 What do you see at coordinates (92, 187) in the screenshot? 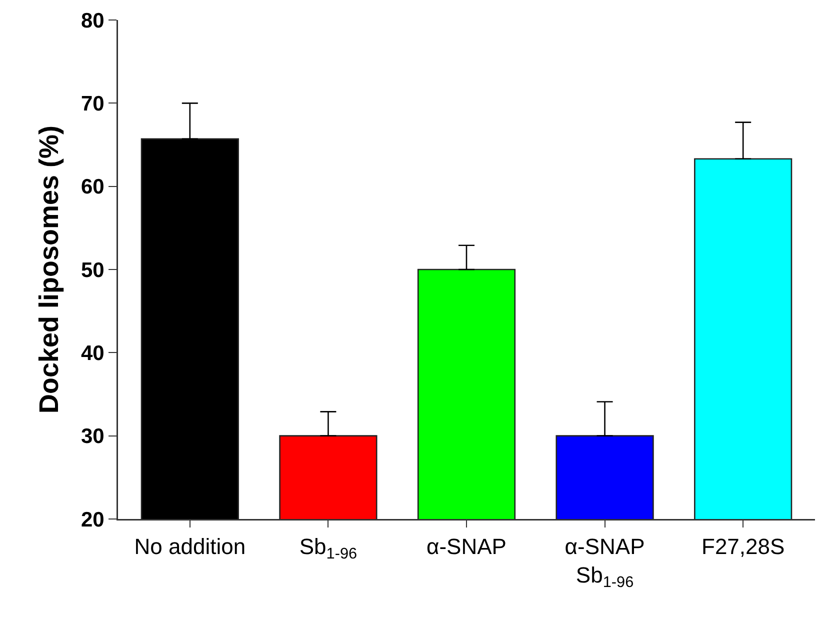
I see `y-tick-label: 60` at bounding box center [92, 187].